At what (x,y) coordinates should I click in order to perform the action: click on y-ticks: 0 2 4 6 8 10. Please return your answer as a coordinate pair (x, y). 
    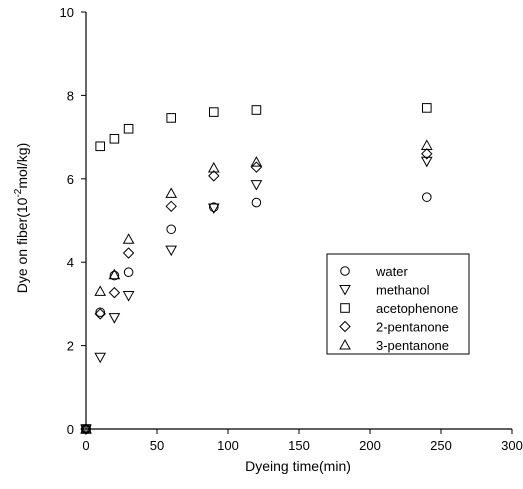
    Looking at the image, I should click on (73, 221).